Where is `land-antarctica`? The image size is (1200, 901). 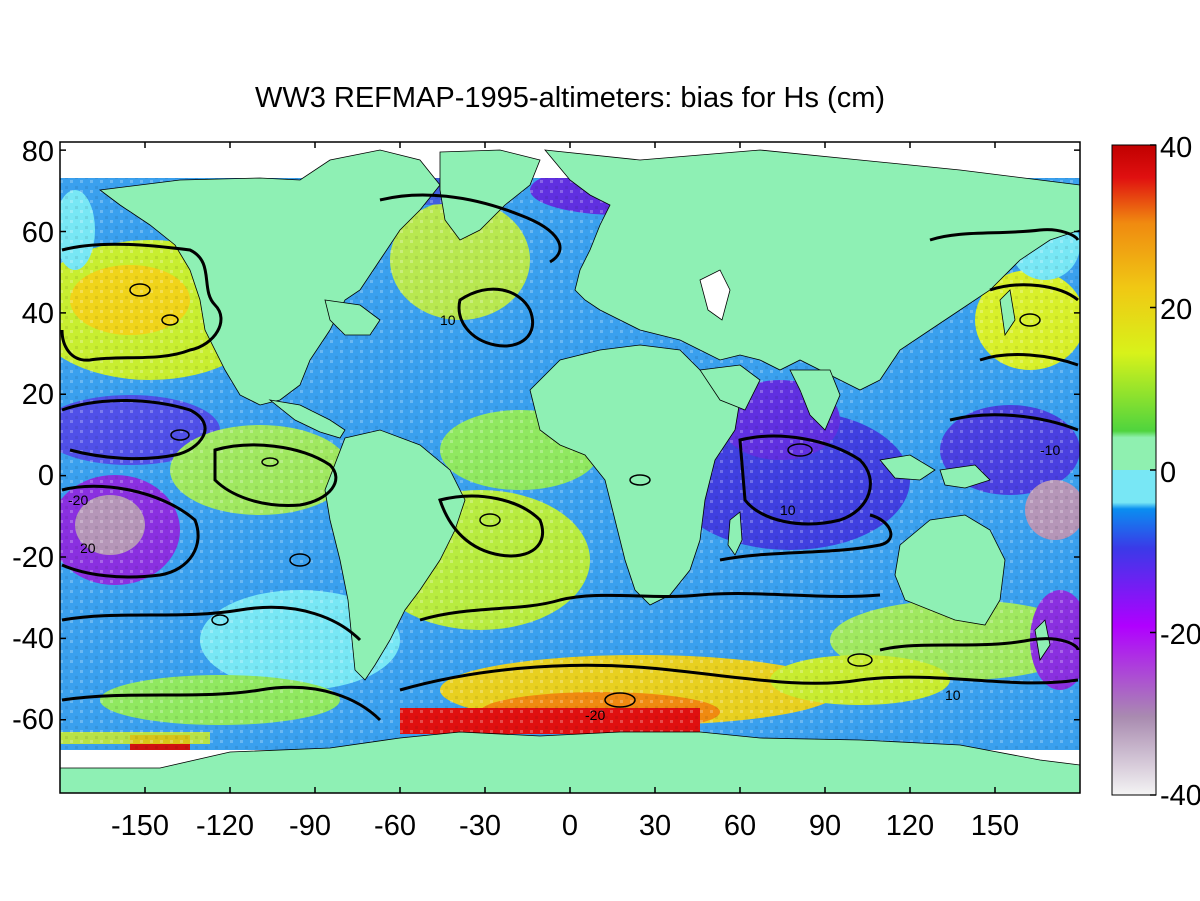 land-antarctica is located at coordinates (570, 762).